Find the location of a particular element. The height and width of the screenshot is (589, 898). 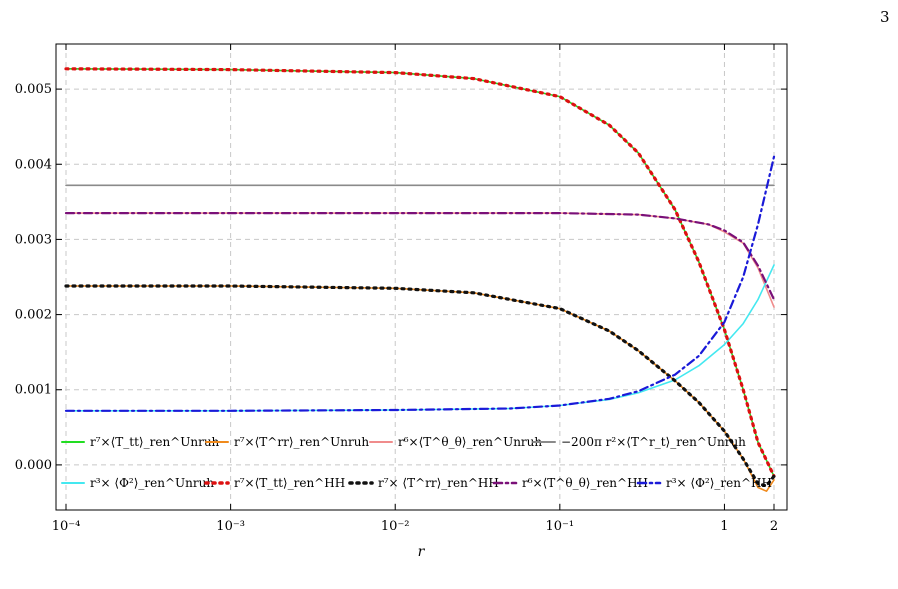

legend-label-0: r⁷×⟨T_tt⟩_ren^Unruh is located at coordinates (155, 442).